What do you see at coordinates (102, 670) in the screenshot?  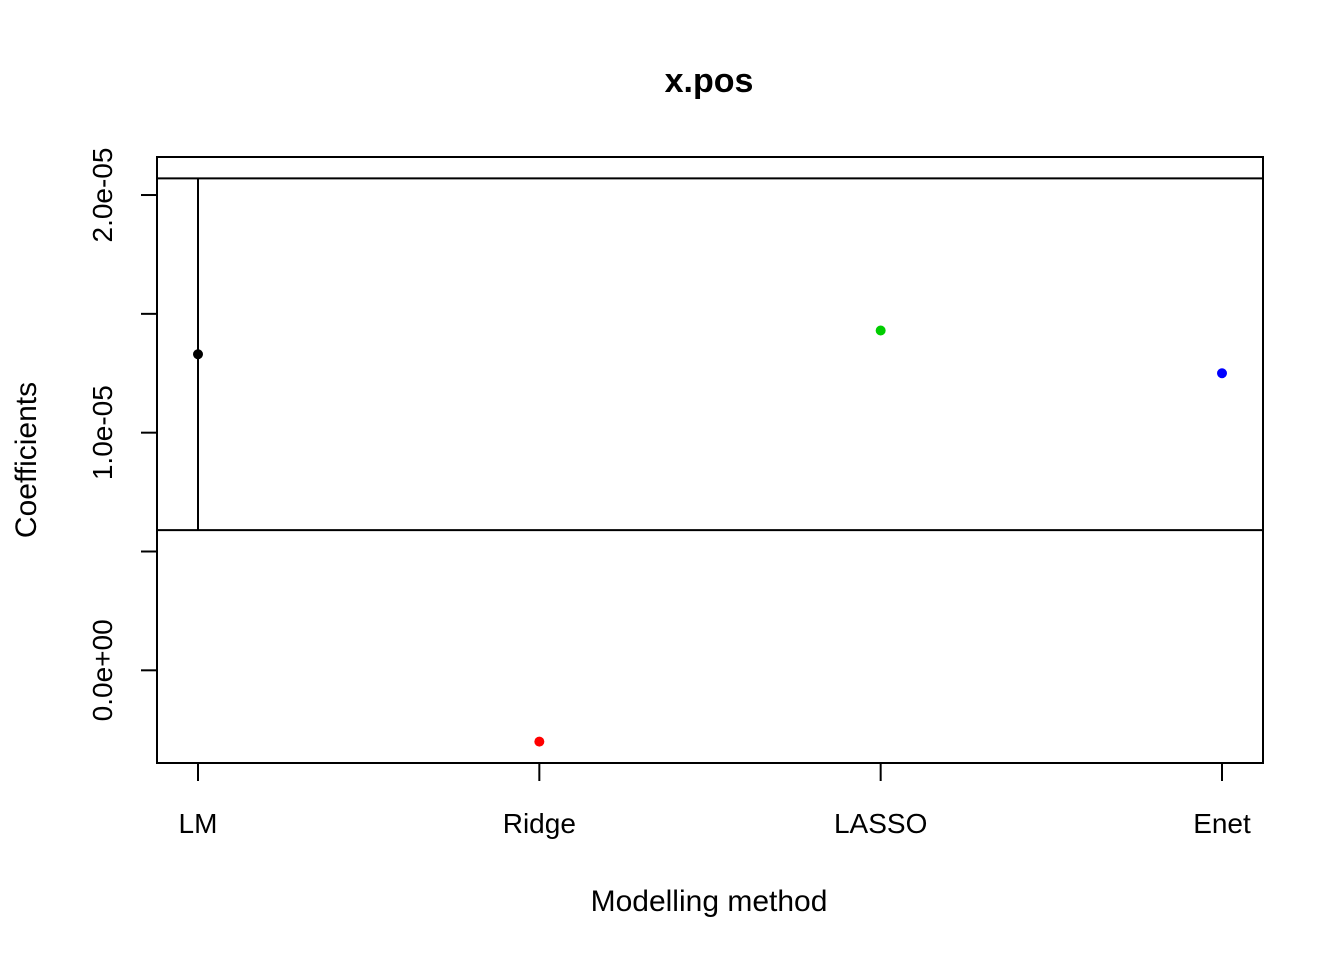 I see `y-tick-label-0: 0.0e+00` at bounding box center [102, 670].